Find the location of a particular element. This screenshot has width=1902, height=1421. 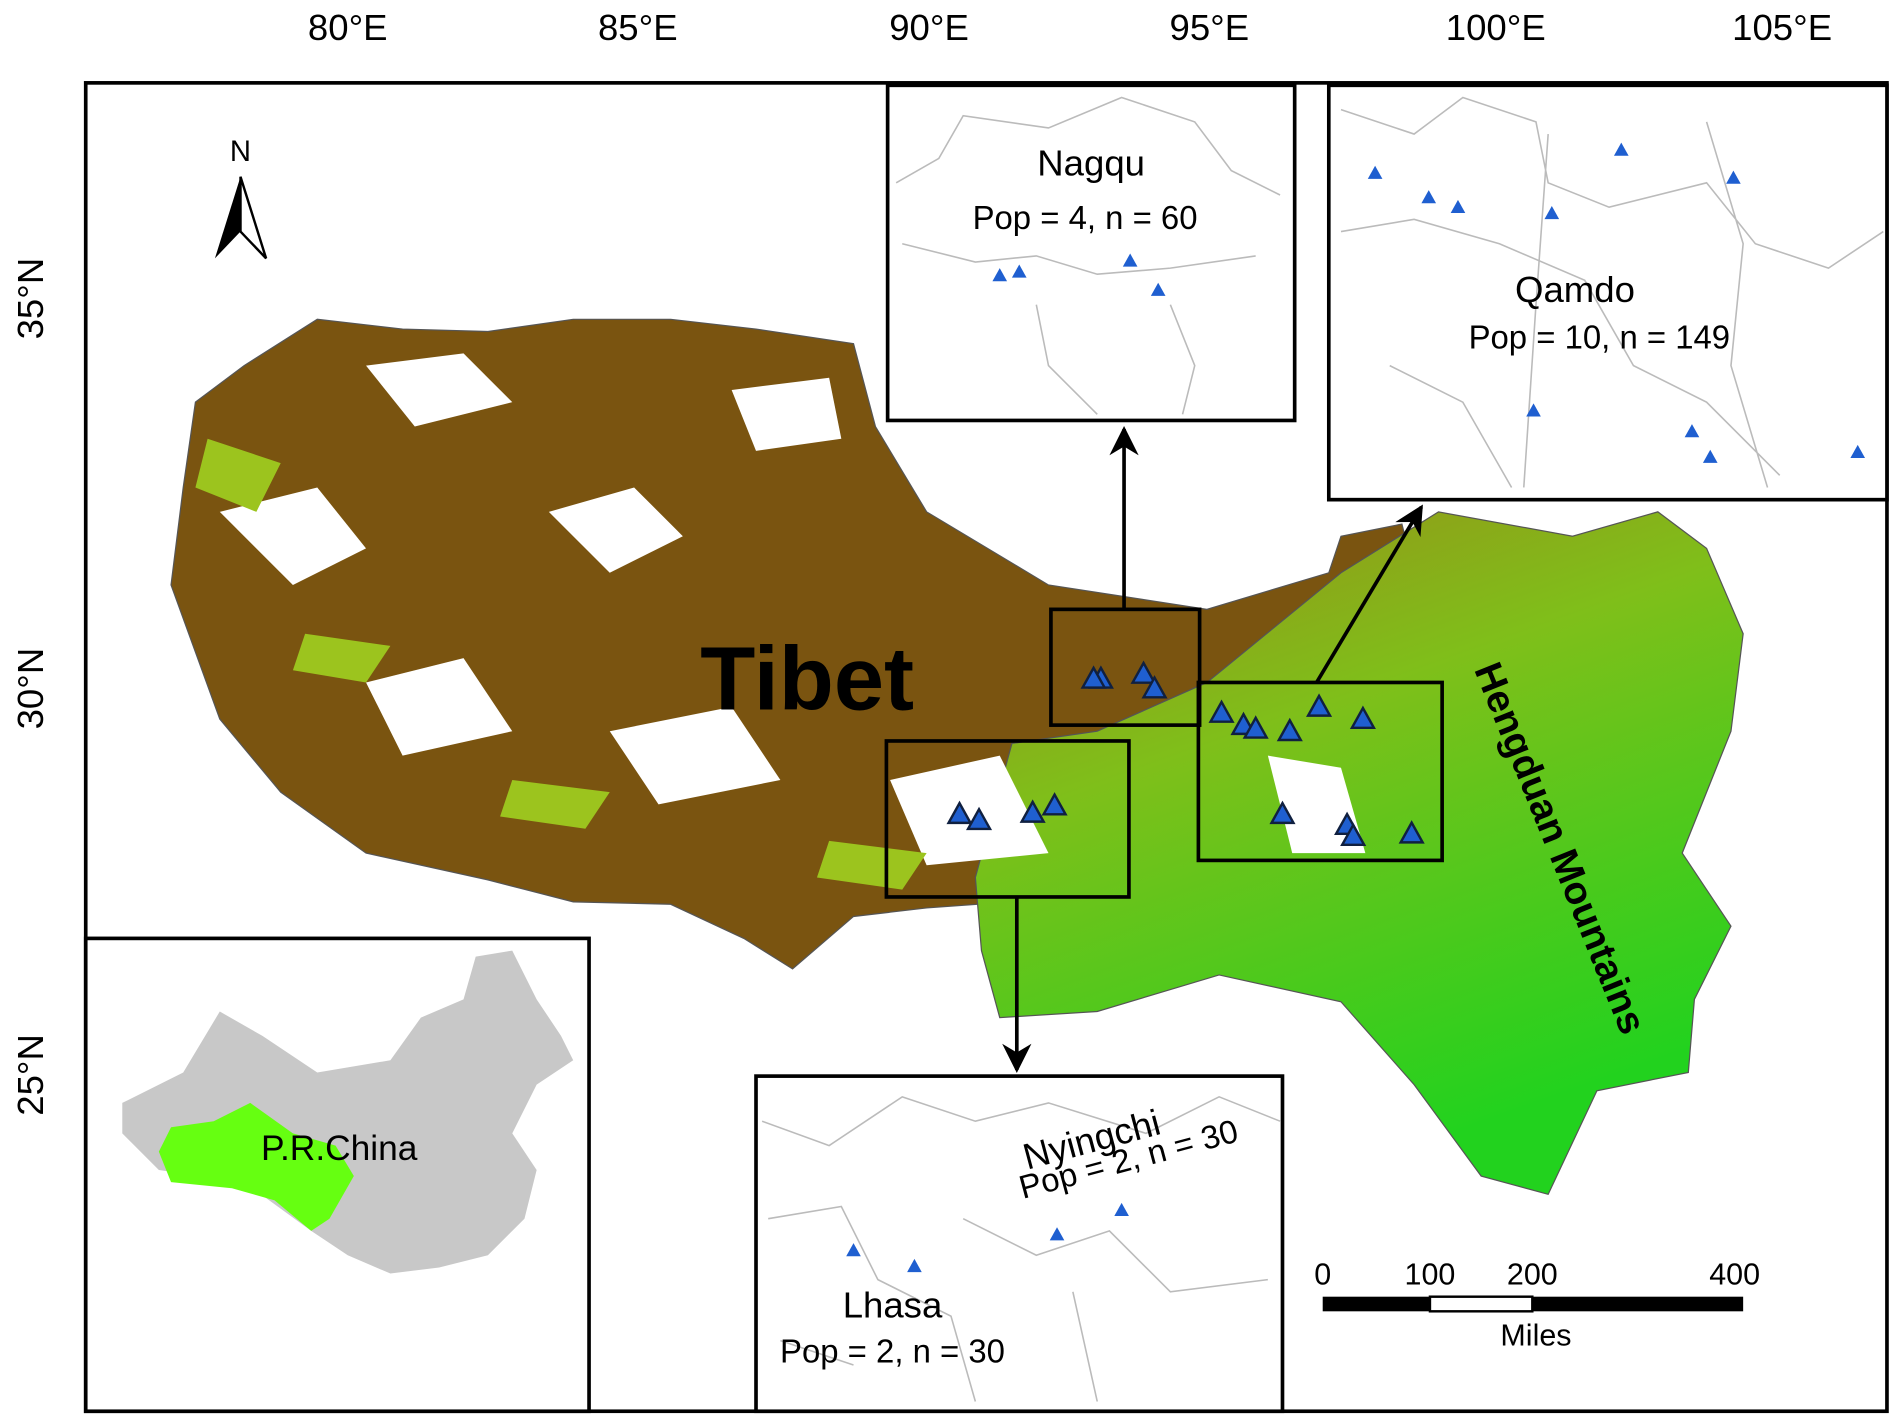

lon-label: 100°E is located at coordinates (1496, 27).